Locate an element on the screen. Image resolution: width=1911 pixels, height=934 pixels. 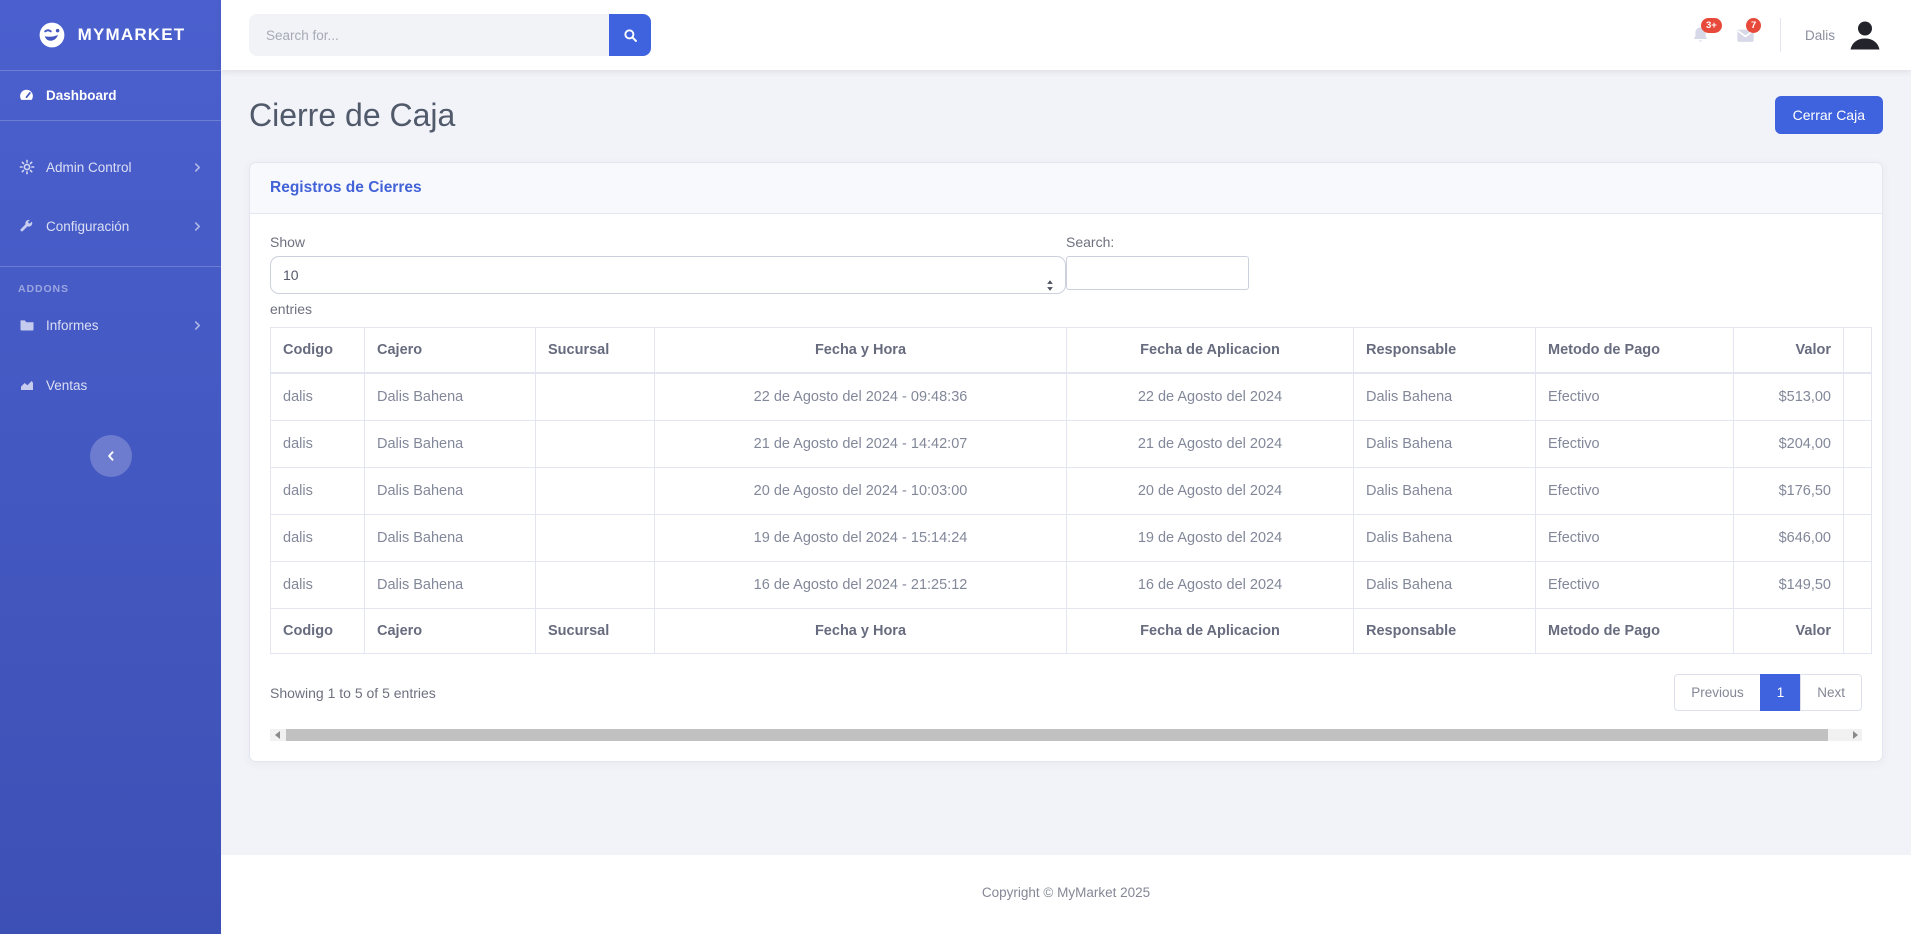
table-cell: 22 de Agosto del 2024 - 09:48:36 is located at coordinates (860, 396).